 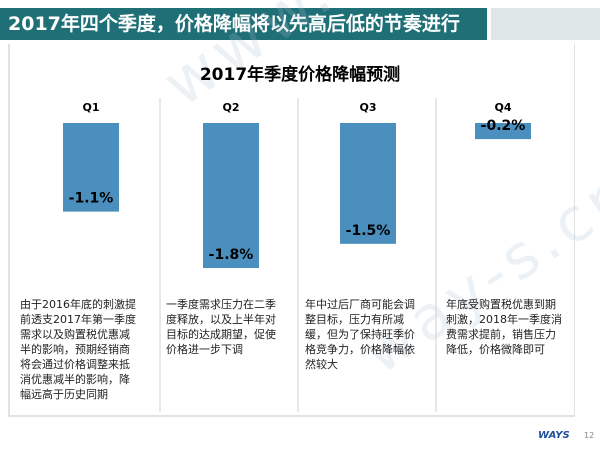 What do you see at coordinates (291, 416) in the screenshot?
I see `bottom-rule` at bounding box center [291, 416].